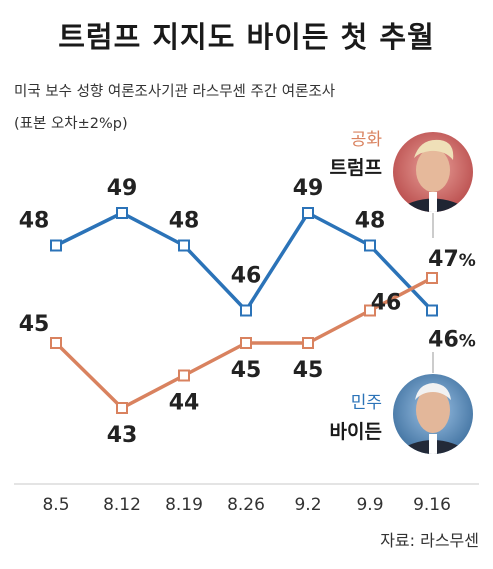 This screenshot has height=569, width=493. Describe the element at coordinates (122, 435) in the screenshot. I see `data-label: 43` at that location.